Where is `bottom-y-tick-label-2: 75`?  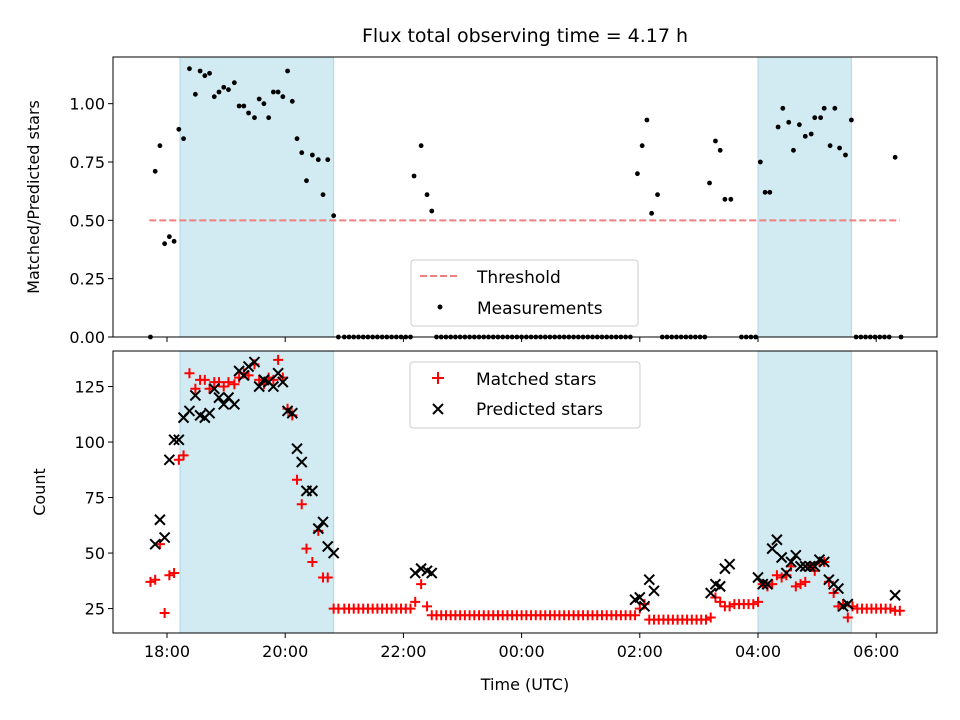 bottom-y-tick-label-2: 75 is located at coordinates (95, 498).